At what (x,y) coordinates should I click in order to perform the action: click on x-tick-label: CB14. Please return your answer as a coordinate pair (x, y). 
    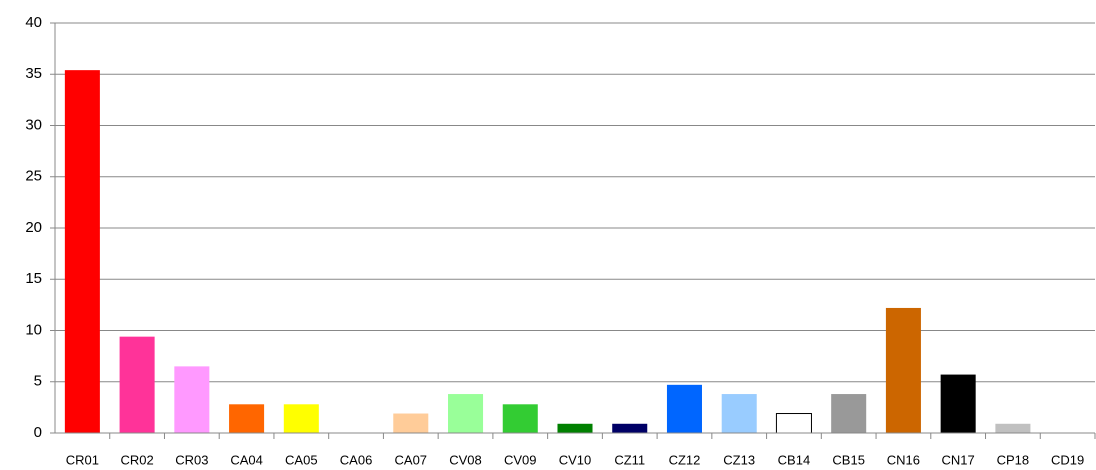
    Looking at the image, I should click on (794, 459).